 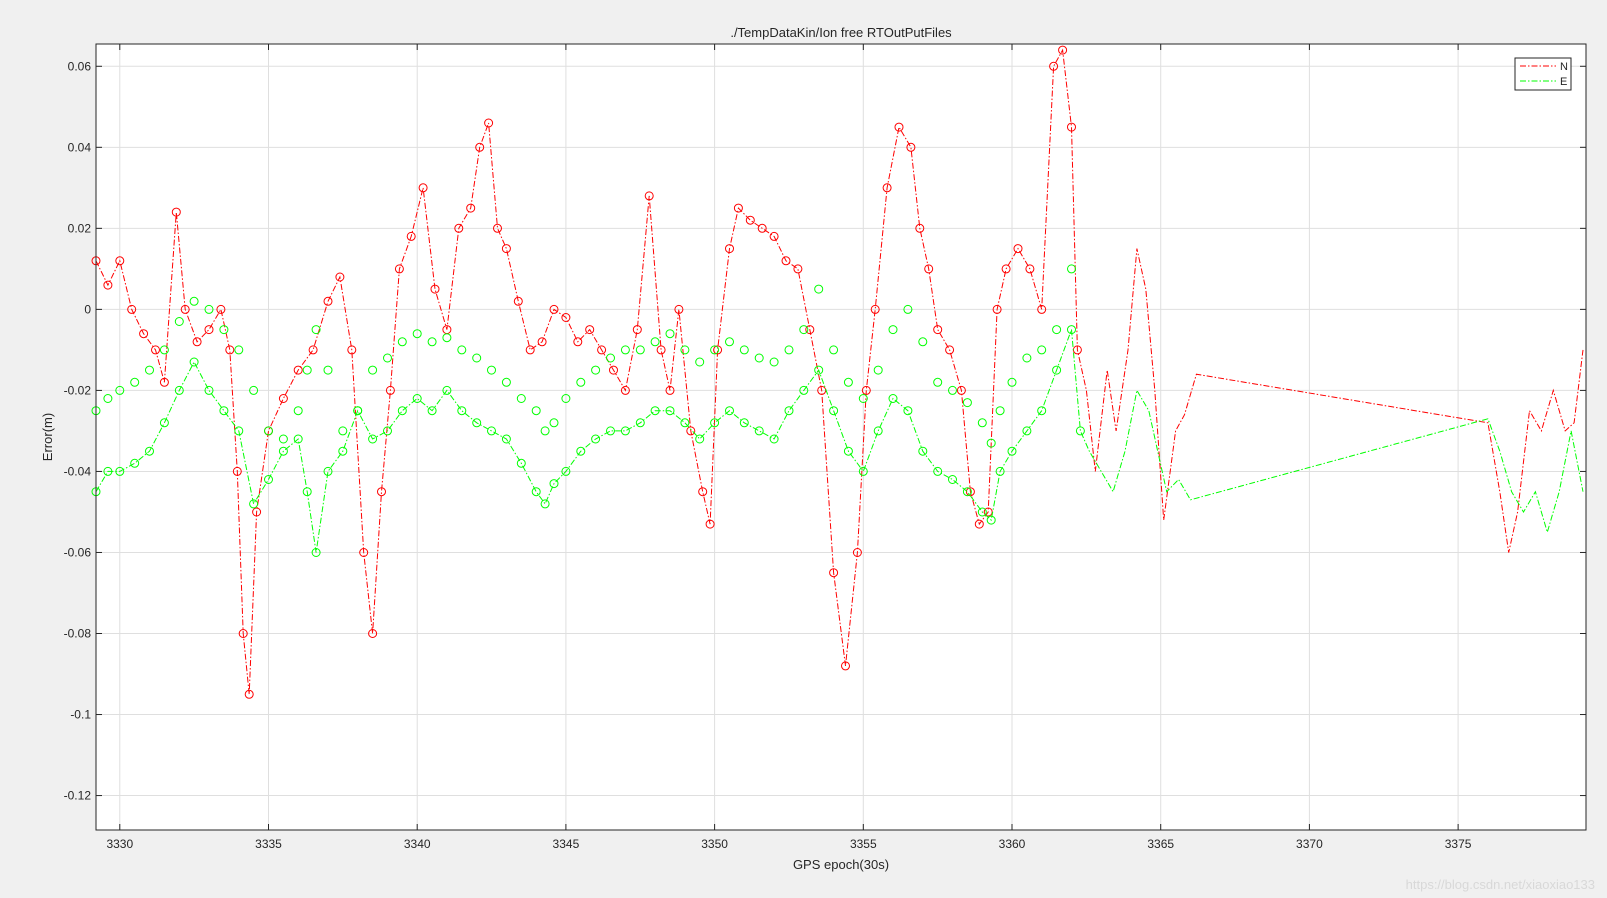 I want to click on y-tick-label: -0.04, so click(x=78, y=471).